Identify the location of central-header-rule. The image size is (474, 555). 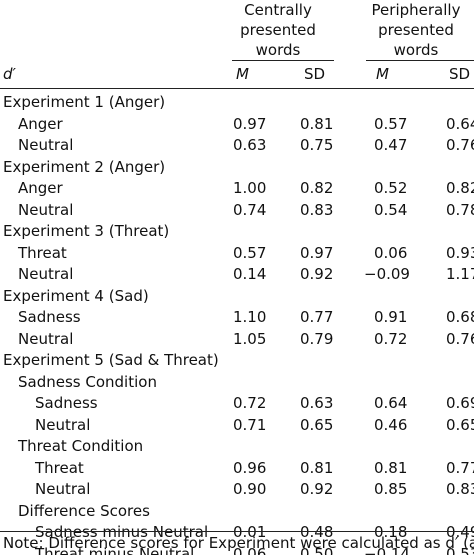
(283, 60).